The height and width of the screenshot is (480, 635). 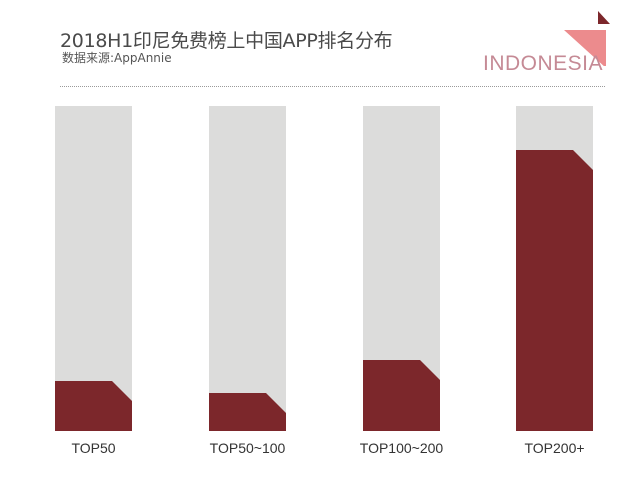 What do you see at coordinates (543, 63) in the screenshot?
I see `brand-label: INDONESIA` at bounding box center [543, 63].